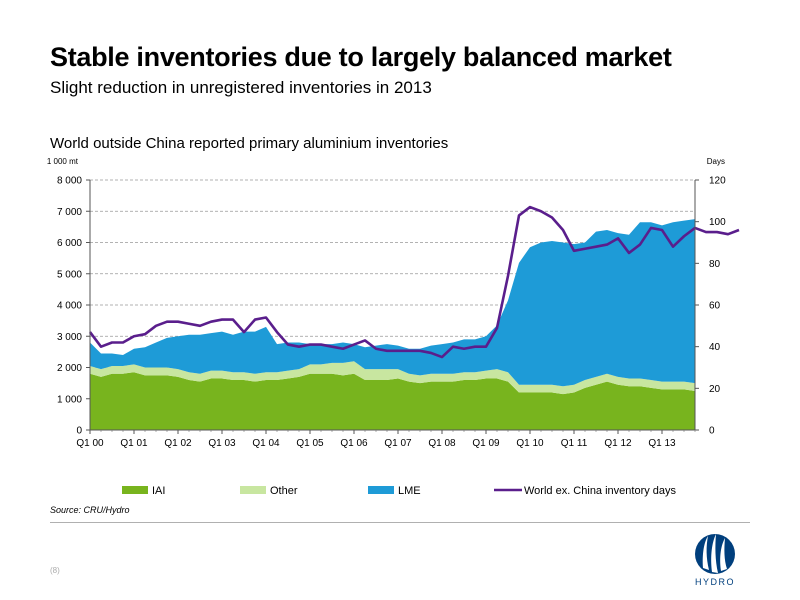 Image resolution: width=800 pixels, height=600 pixels. Describe the element at coordinates (381, 490) in the screenshot. I see `legend-swatch-lme` at that location.